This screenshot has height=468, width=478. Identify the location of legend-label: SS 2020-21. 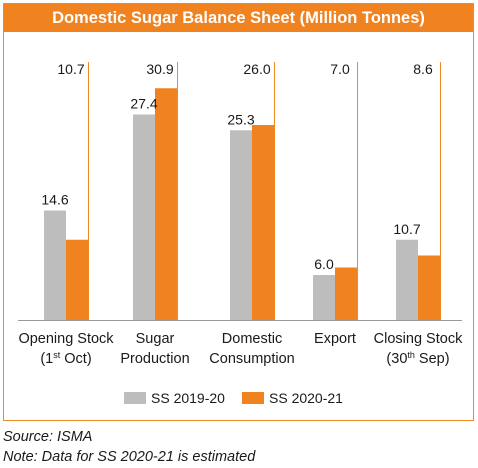
(306, 398).